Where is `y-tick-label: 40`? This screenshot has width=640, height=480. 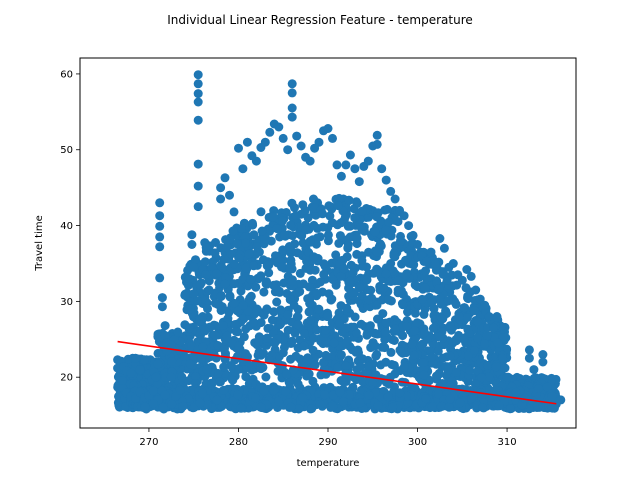
y-tick-label: 40 is located at coordinates (66, 226).